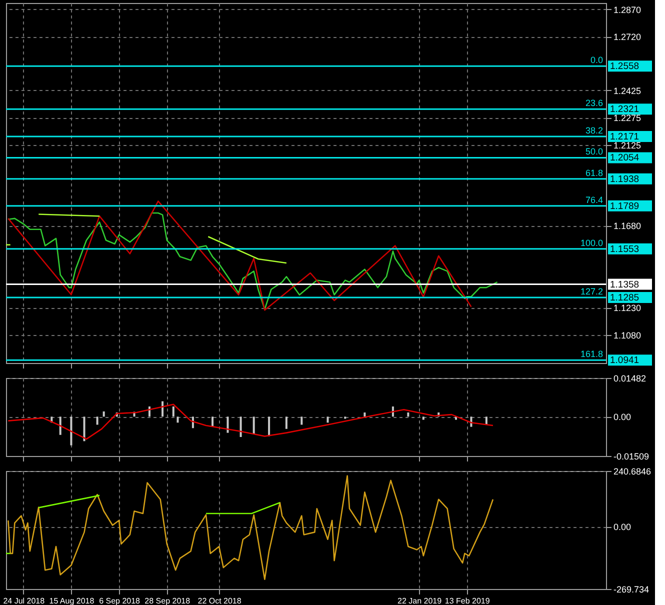  I want to click on y-tick-label: -269.734, so click(632, 589).